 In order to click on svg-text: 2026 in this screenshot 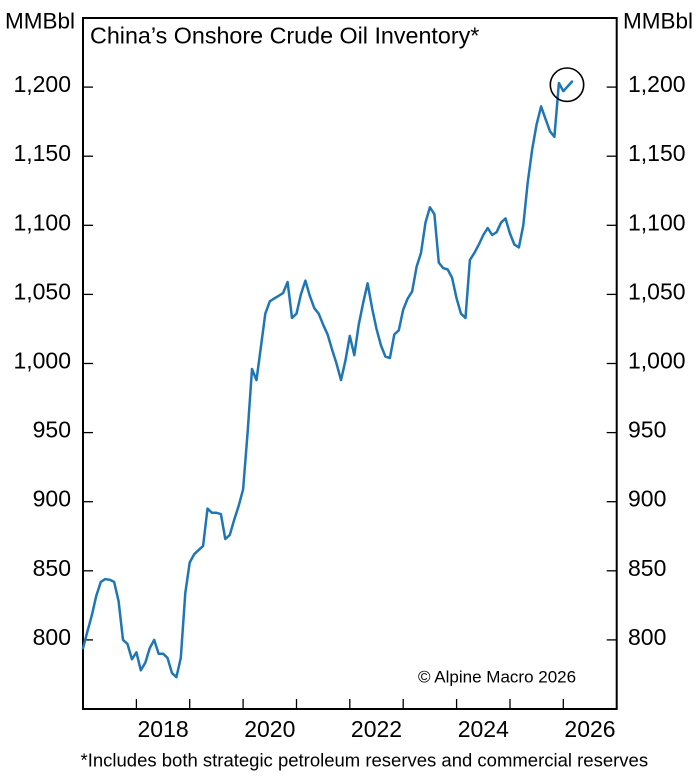, I will do `click(589, 729)`.